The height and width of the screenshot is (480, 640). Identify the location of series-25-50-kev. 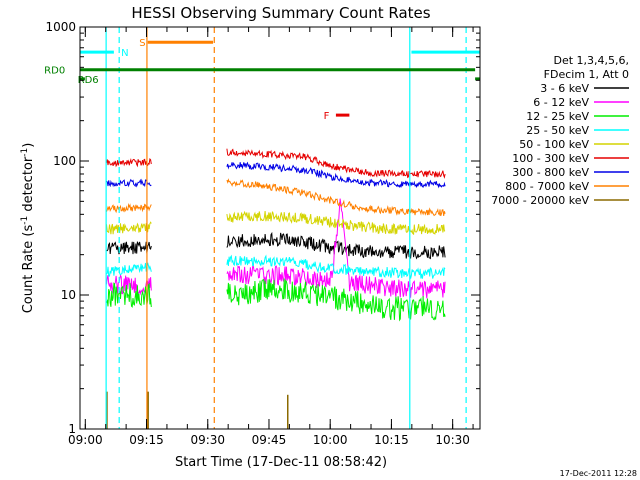
(276, 266).